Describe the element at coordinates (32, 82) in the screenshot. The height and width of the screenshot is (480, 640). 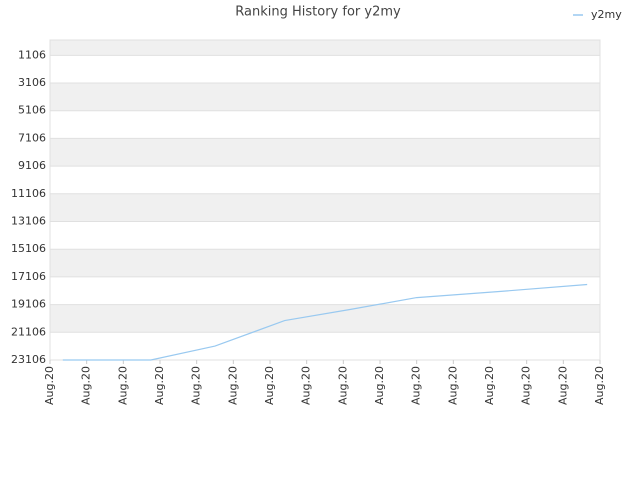
I see `y-tick-label: 3106` at that location.